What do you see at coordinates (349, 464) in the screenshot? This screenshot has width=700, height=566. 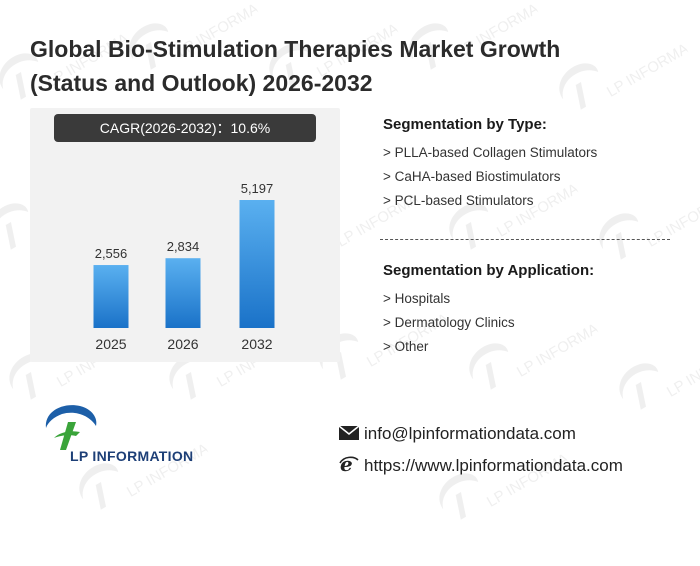 I see `browser-e-icon: e` at bounding box center [349, 464].